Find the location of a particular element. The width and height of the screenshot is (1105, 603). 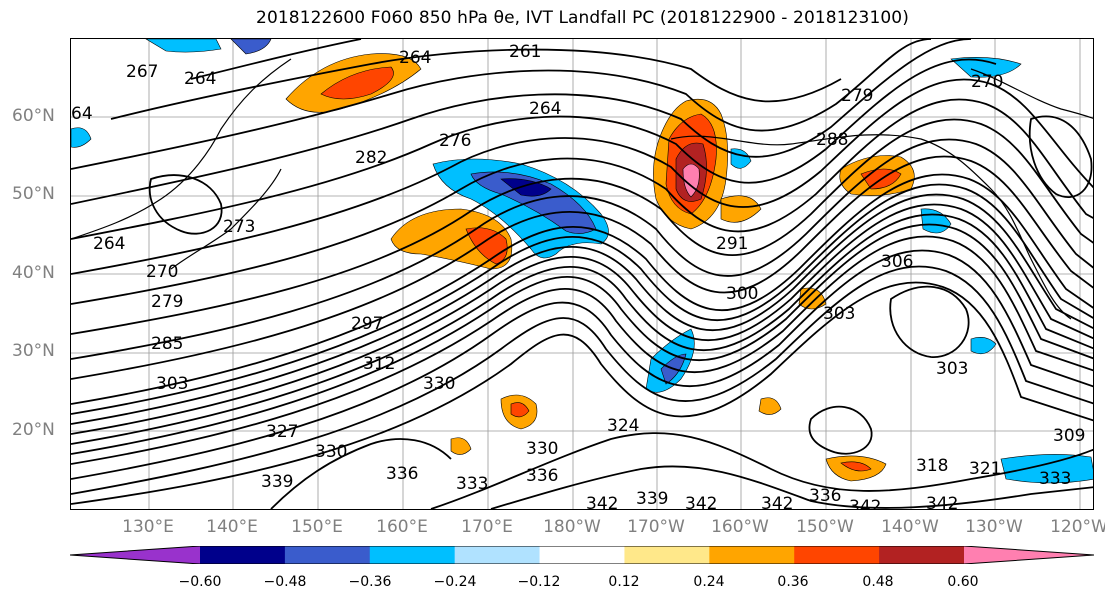

contour-label: 291 is located at coordinates (732, 244).